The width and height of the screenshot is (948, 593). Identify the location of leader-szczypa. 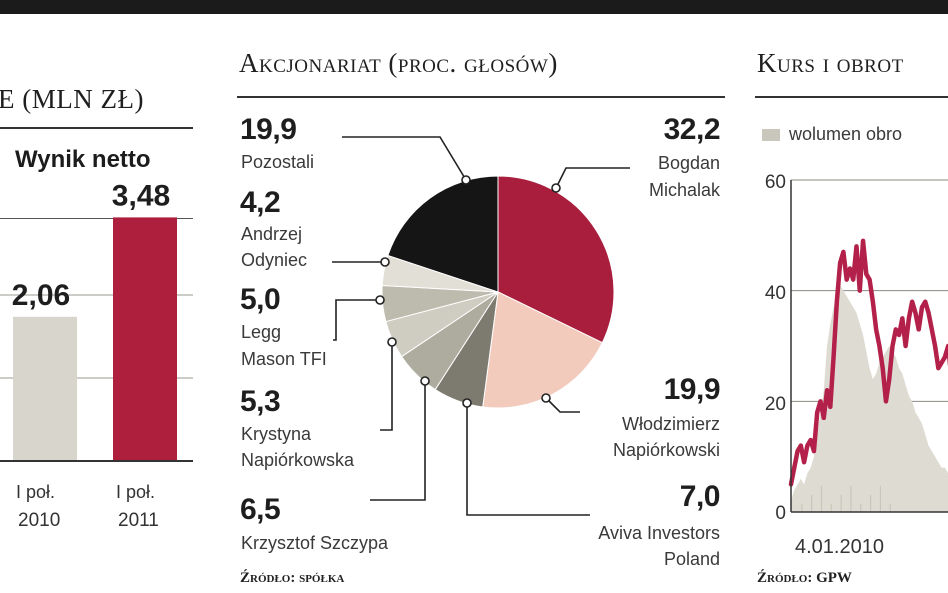
(398, 441).